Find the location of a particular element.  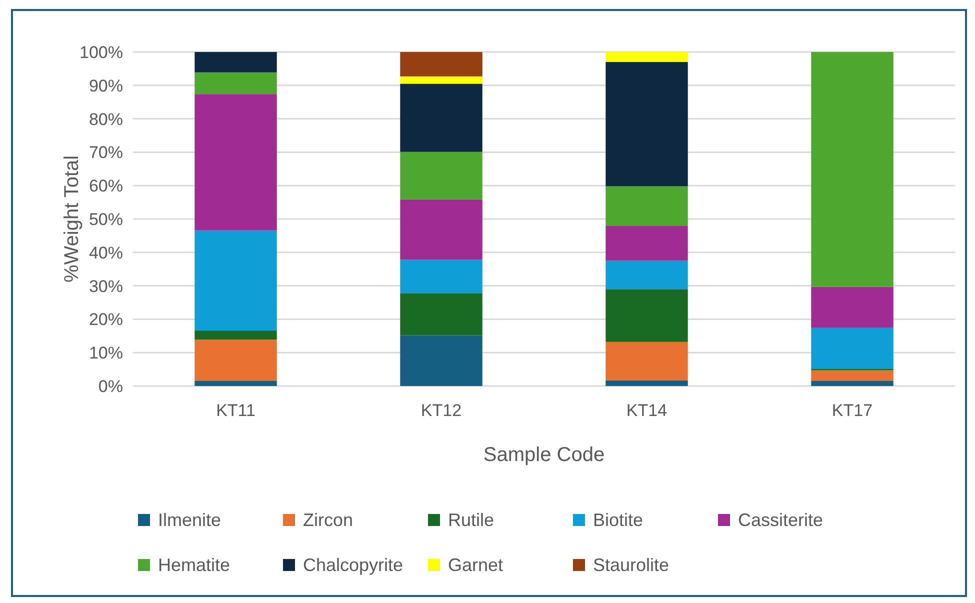

x-tick-label: KT17 is located at coordinates (852, 410).